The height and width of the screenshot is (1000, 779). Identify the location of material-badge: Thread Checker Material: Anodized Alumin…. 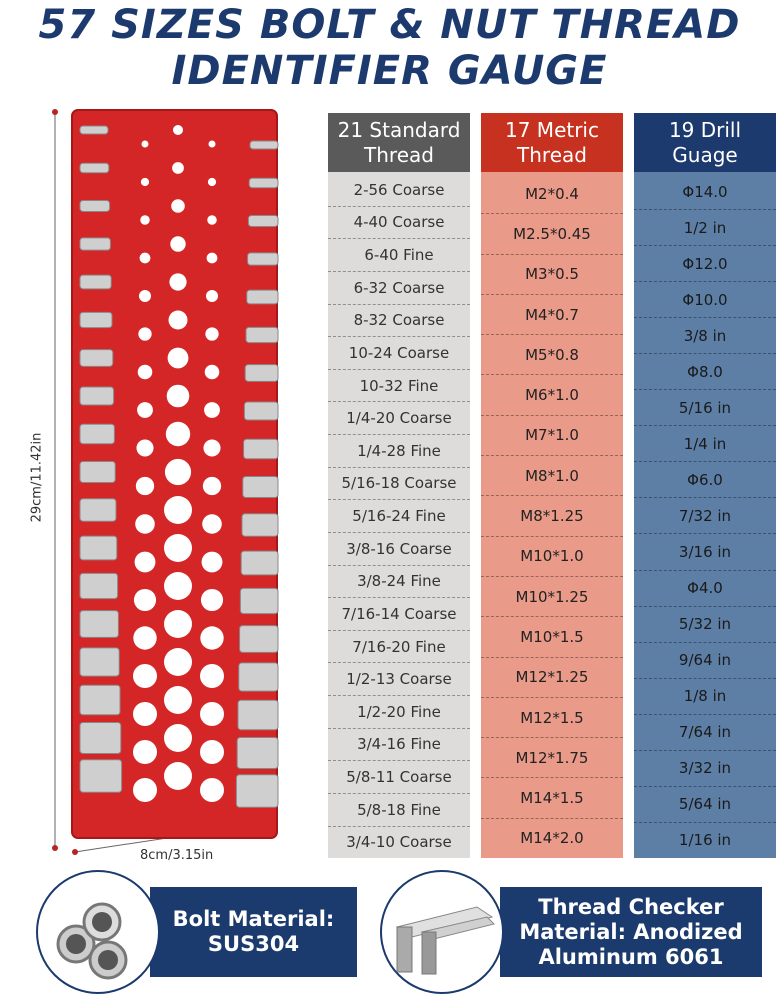
(631, 932).